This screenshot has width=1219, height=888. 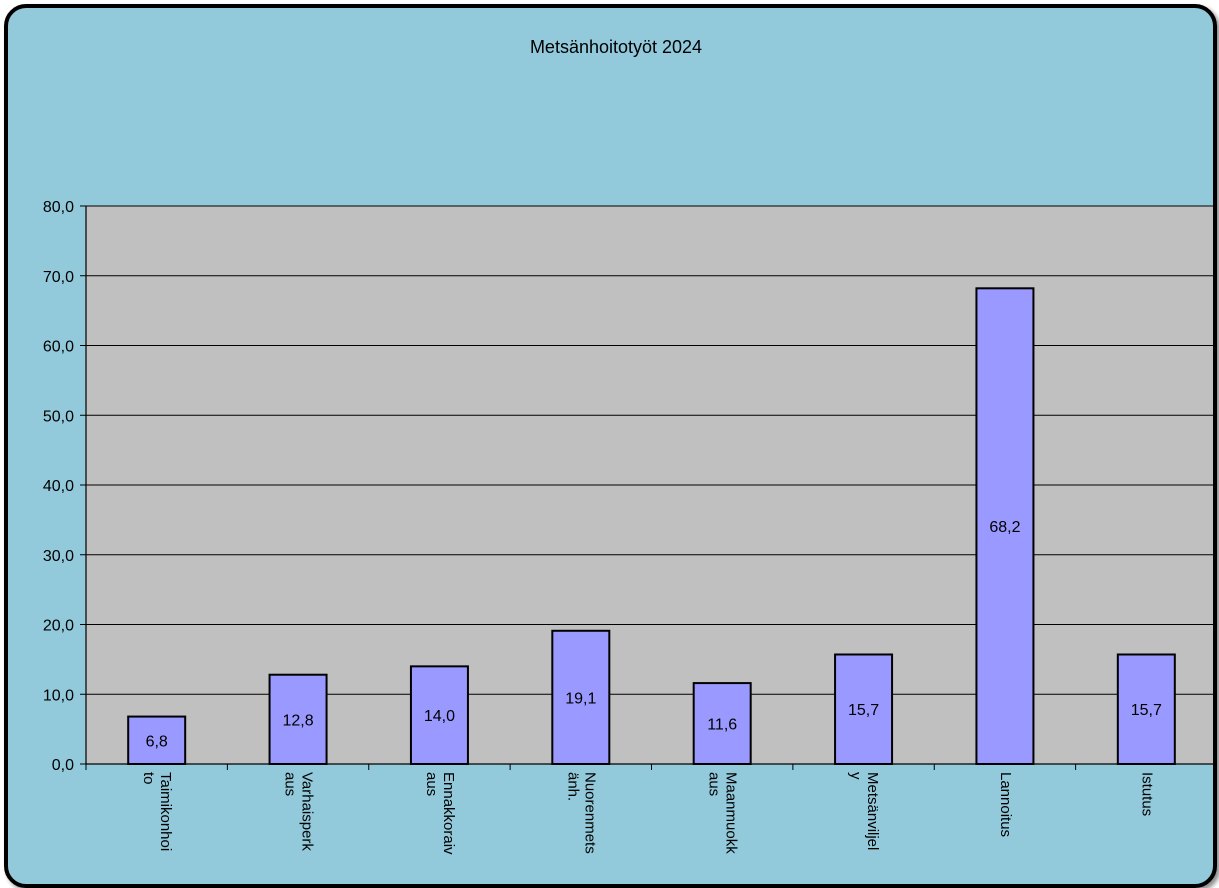 What do you see at coordinates (448, 813) in the screenshot?
I see `category-label: Ennakkoraiv` at bounding box center [448, 813].